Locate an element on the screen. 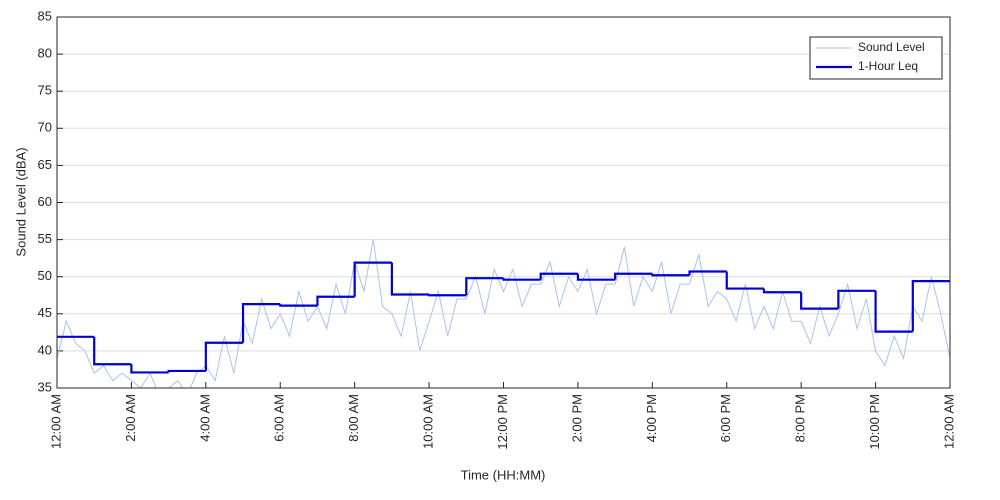 The width and height of the screenshot is (1000, 500). legend-label: 1-Hour Leq is located at coordinates (888, 66).